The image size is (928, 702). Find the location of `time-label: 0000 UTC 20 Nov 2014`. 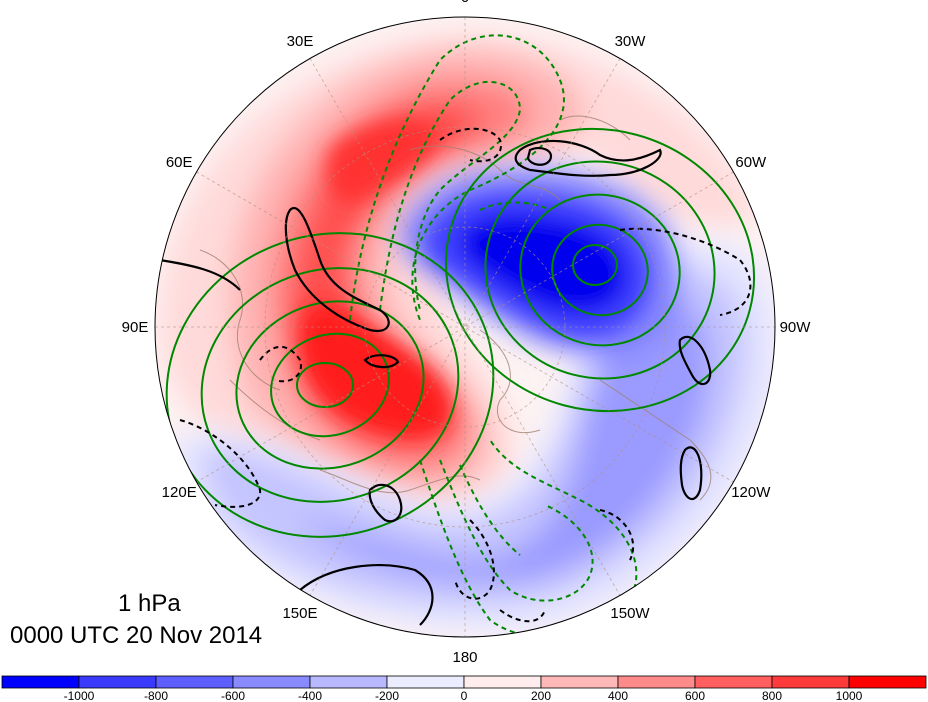

time-label: 0000 UTC 20 Nov 2014 is located at coordinates (136, 635).